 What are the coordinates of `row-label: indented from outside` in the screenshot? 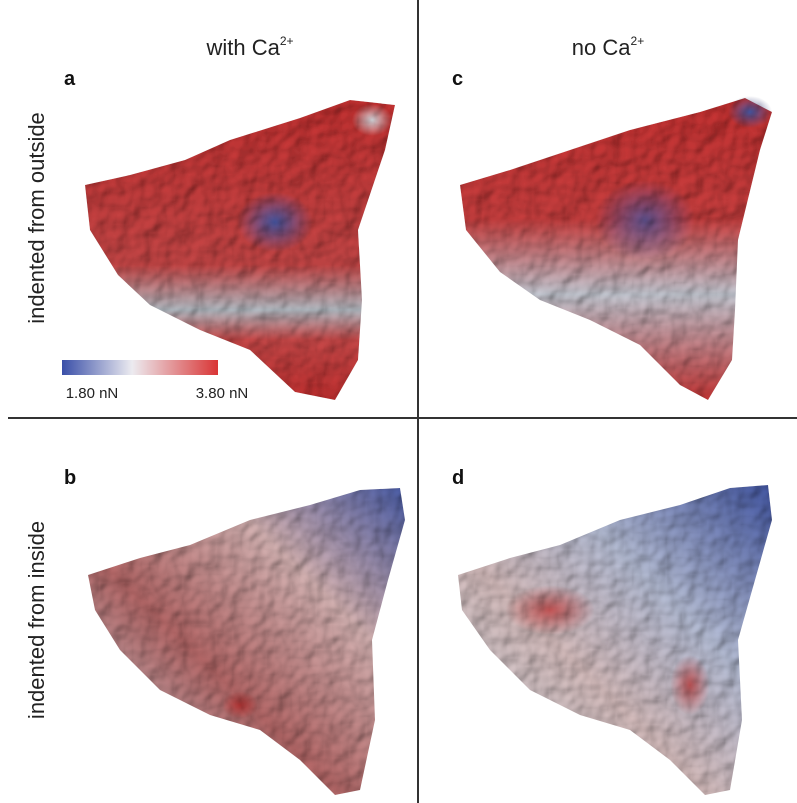 It's located at (36, 218).